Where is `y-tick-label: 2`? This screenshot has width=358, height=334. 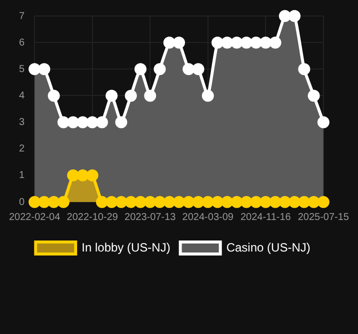 y-tick-label: 2 is located at coordinates (22, 149).